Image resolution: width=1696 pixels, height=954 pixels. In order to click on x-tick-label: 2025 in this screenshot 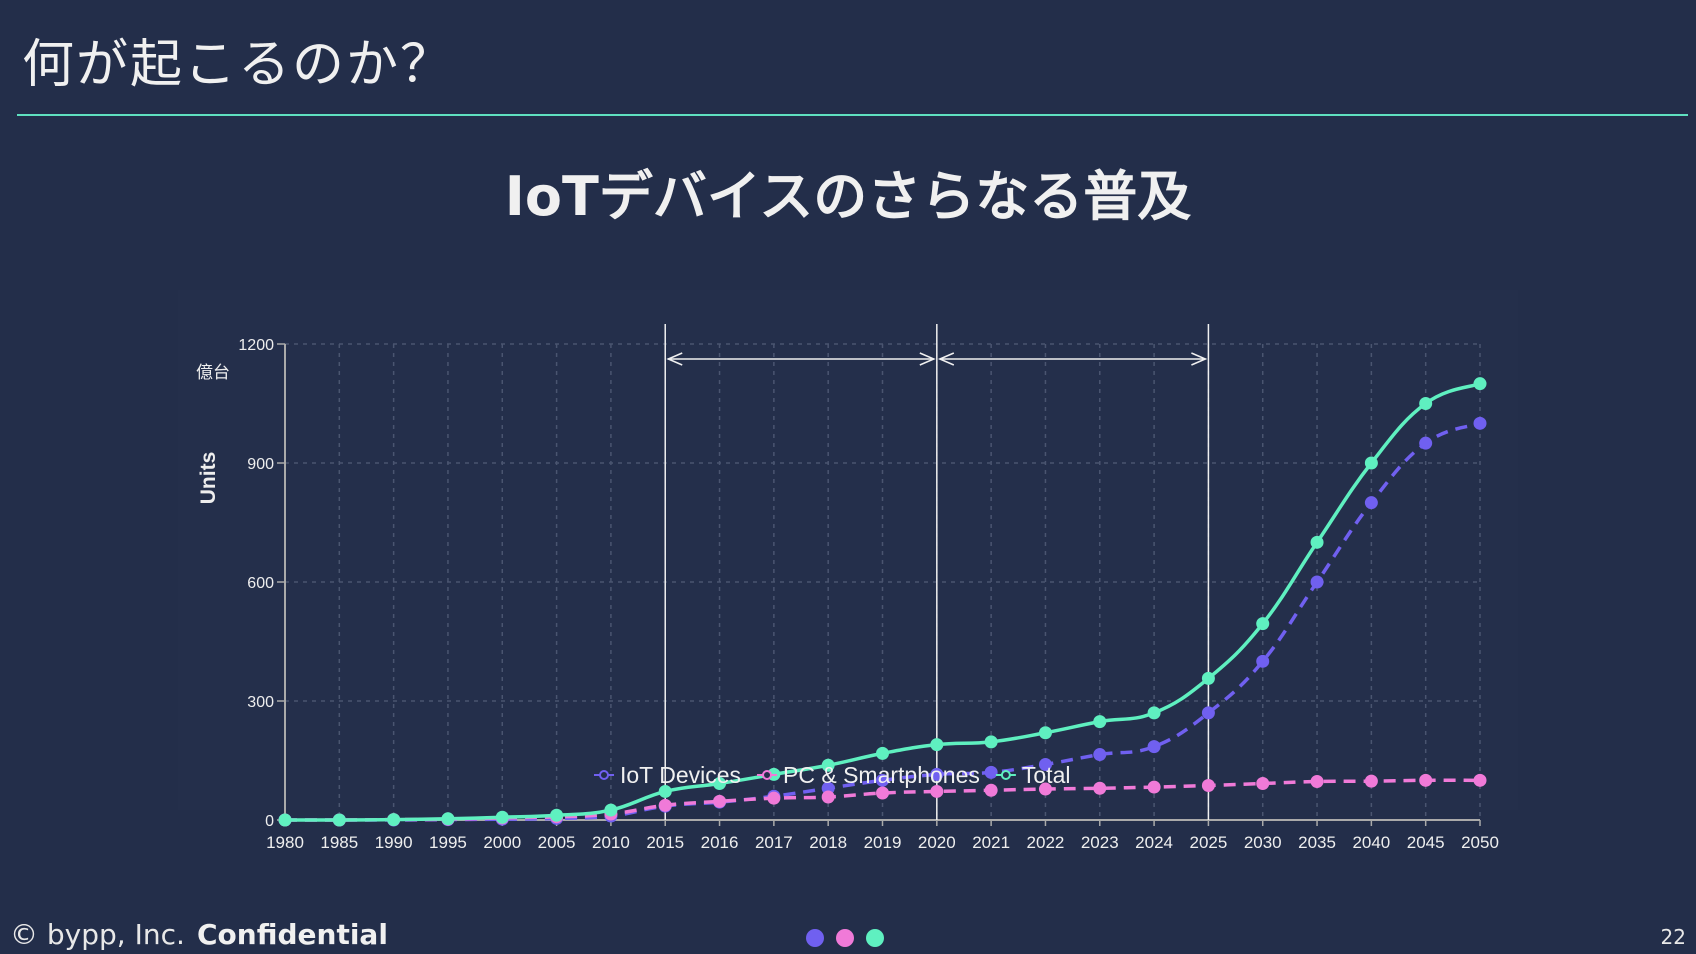, I will do `click(1208, 842)`.